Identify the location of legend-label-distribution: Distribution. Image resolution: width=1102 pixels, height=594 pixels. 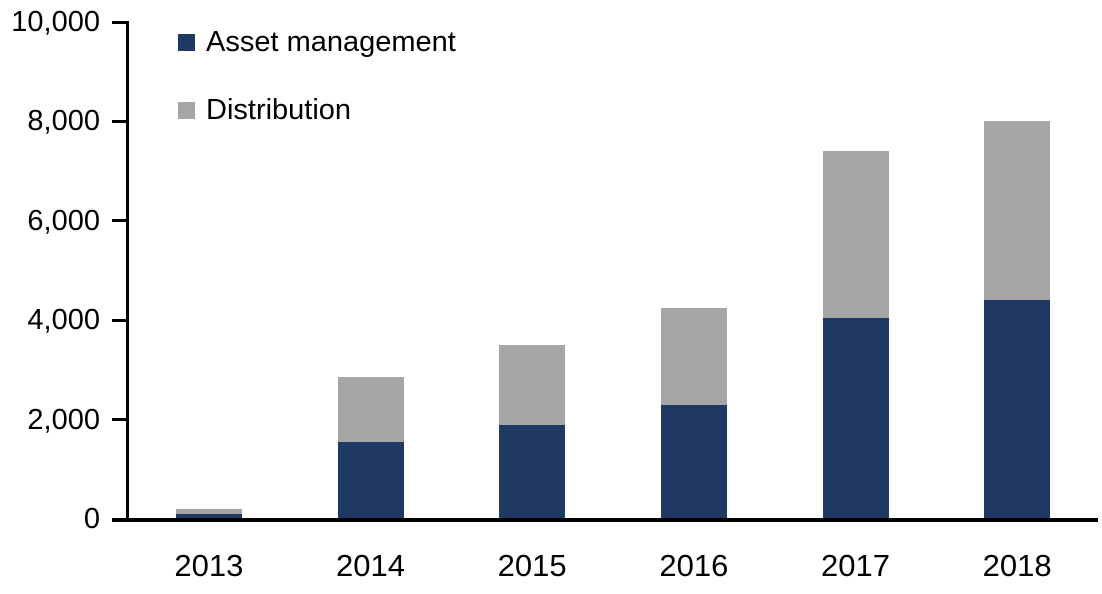
(279, 110).